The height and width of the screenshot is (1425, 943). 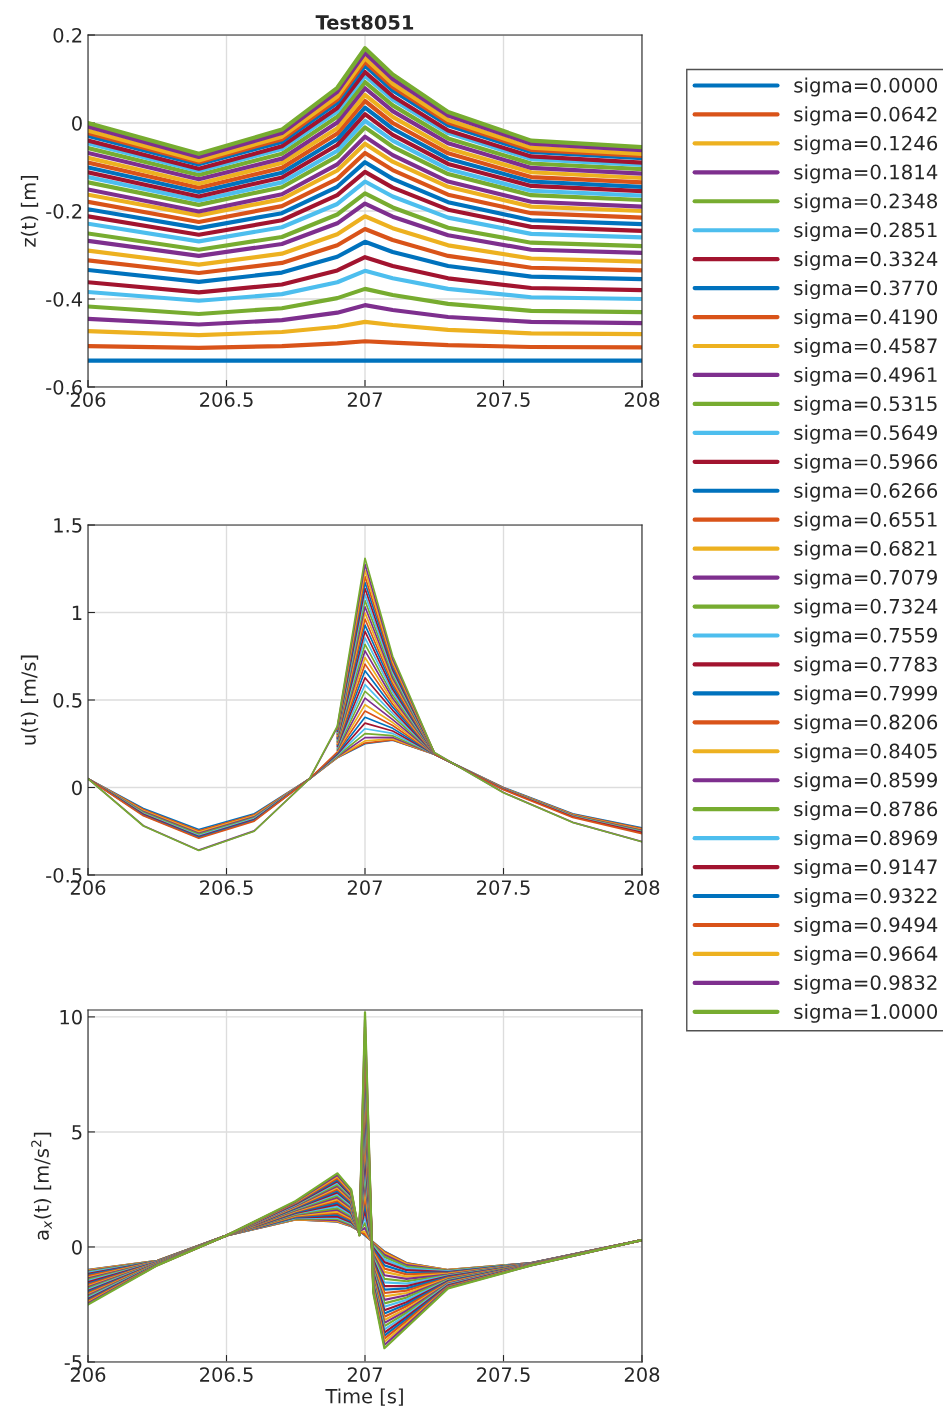 What do you see at coordinates (866, 290) in the screenshot?
I see `legend-label: sigma=0.3770` at bounding box center [866, 290].